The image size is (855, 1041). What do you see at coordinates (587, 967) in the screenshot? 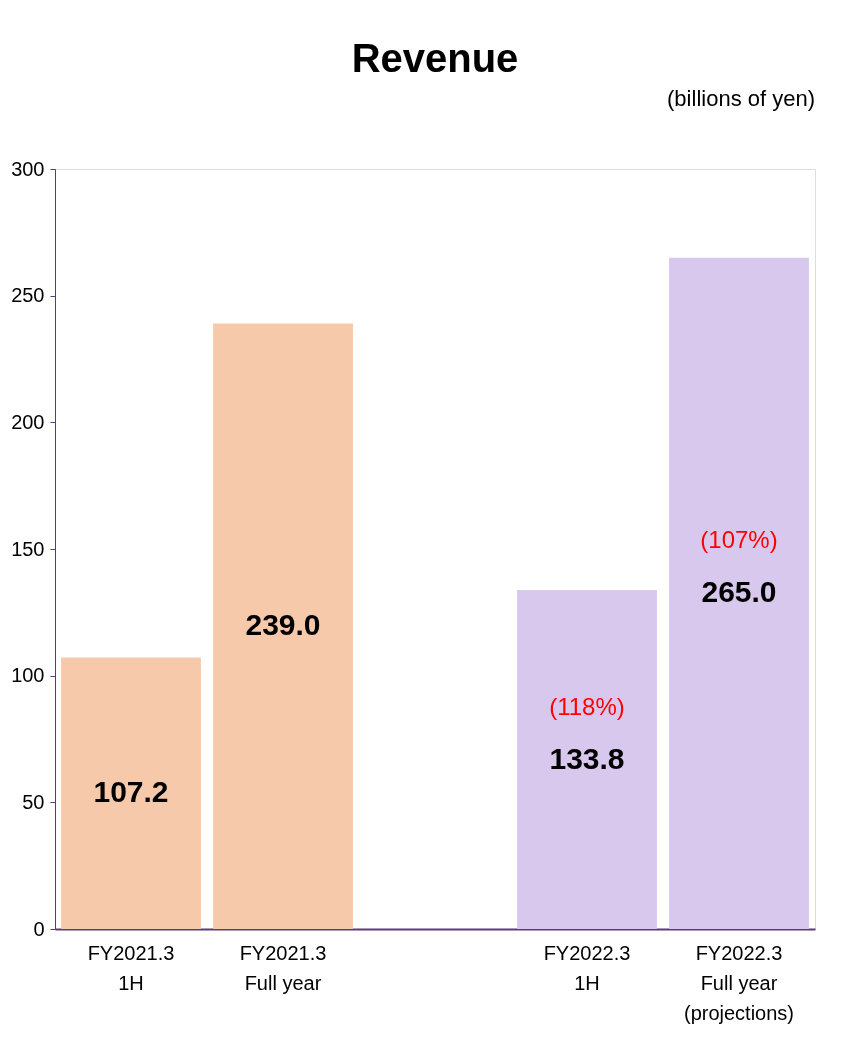
I see `x-tick-label: FY2022.3 1H` at bounding box center [587, 967].